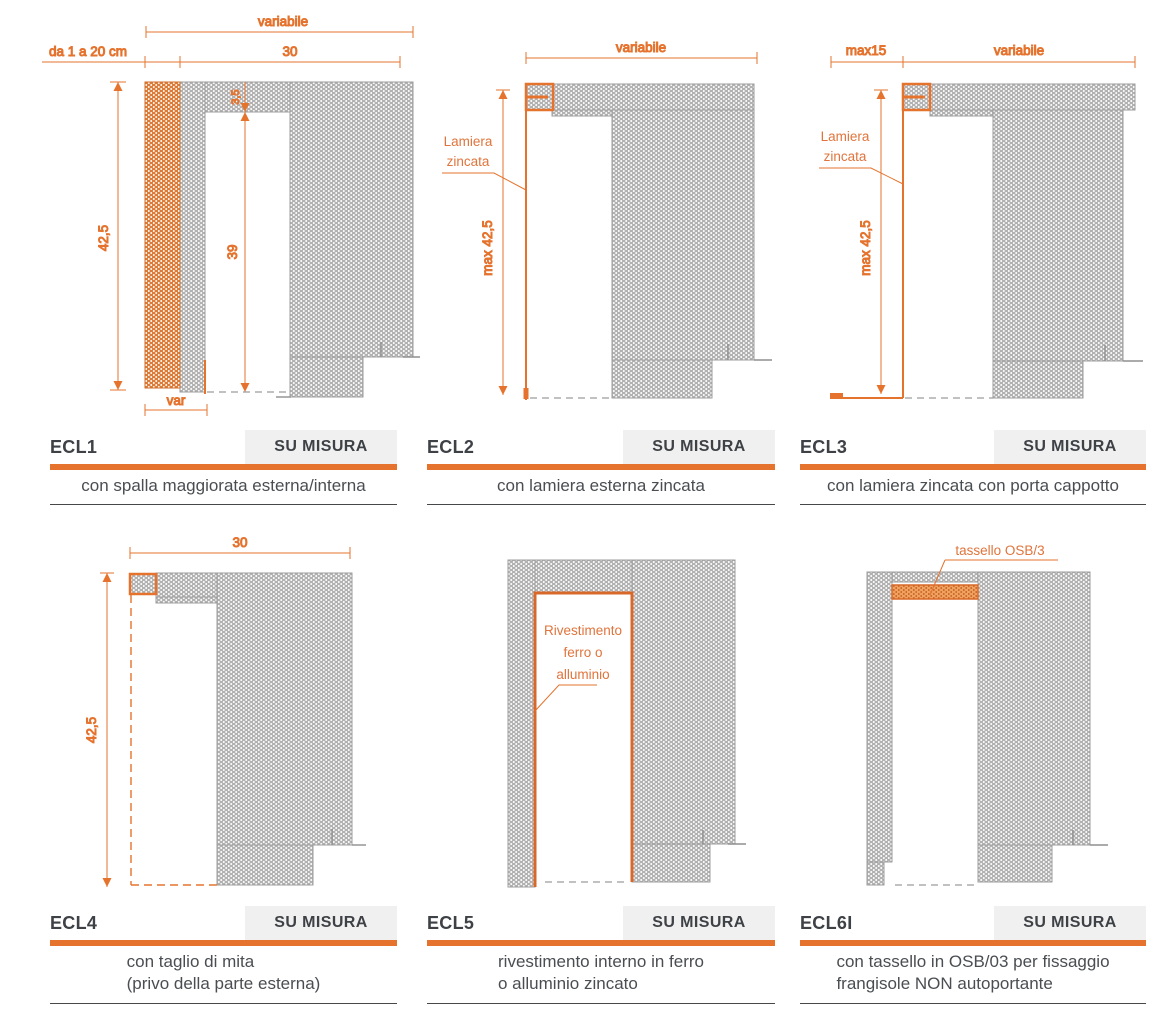  What do you see at coordinates (993, 569) in the screenshot?
I see `callout-tassello: tassello OSB/3` at bounding box center [993, 569].